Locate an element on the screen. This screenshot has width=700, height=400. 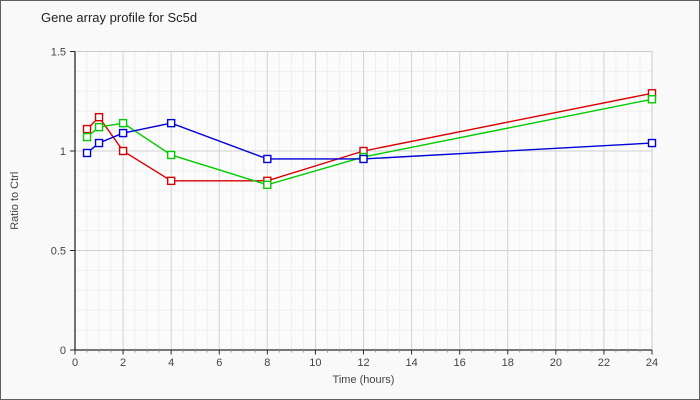
x-axis-title: Time (hours) is located at coordinates (364, 380).